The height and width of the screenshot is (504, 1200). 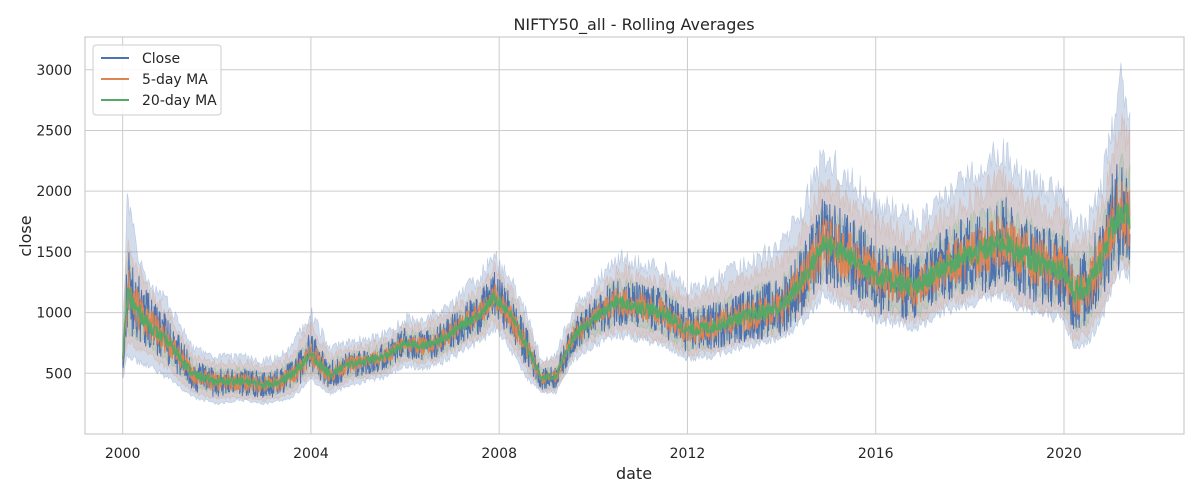 I want to click on y-tick-label: 2000, so click(x=54, y=192).